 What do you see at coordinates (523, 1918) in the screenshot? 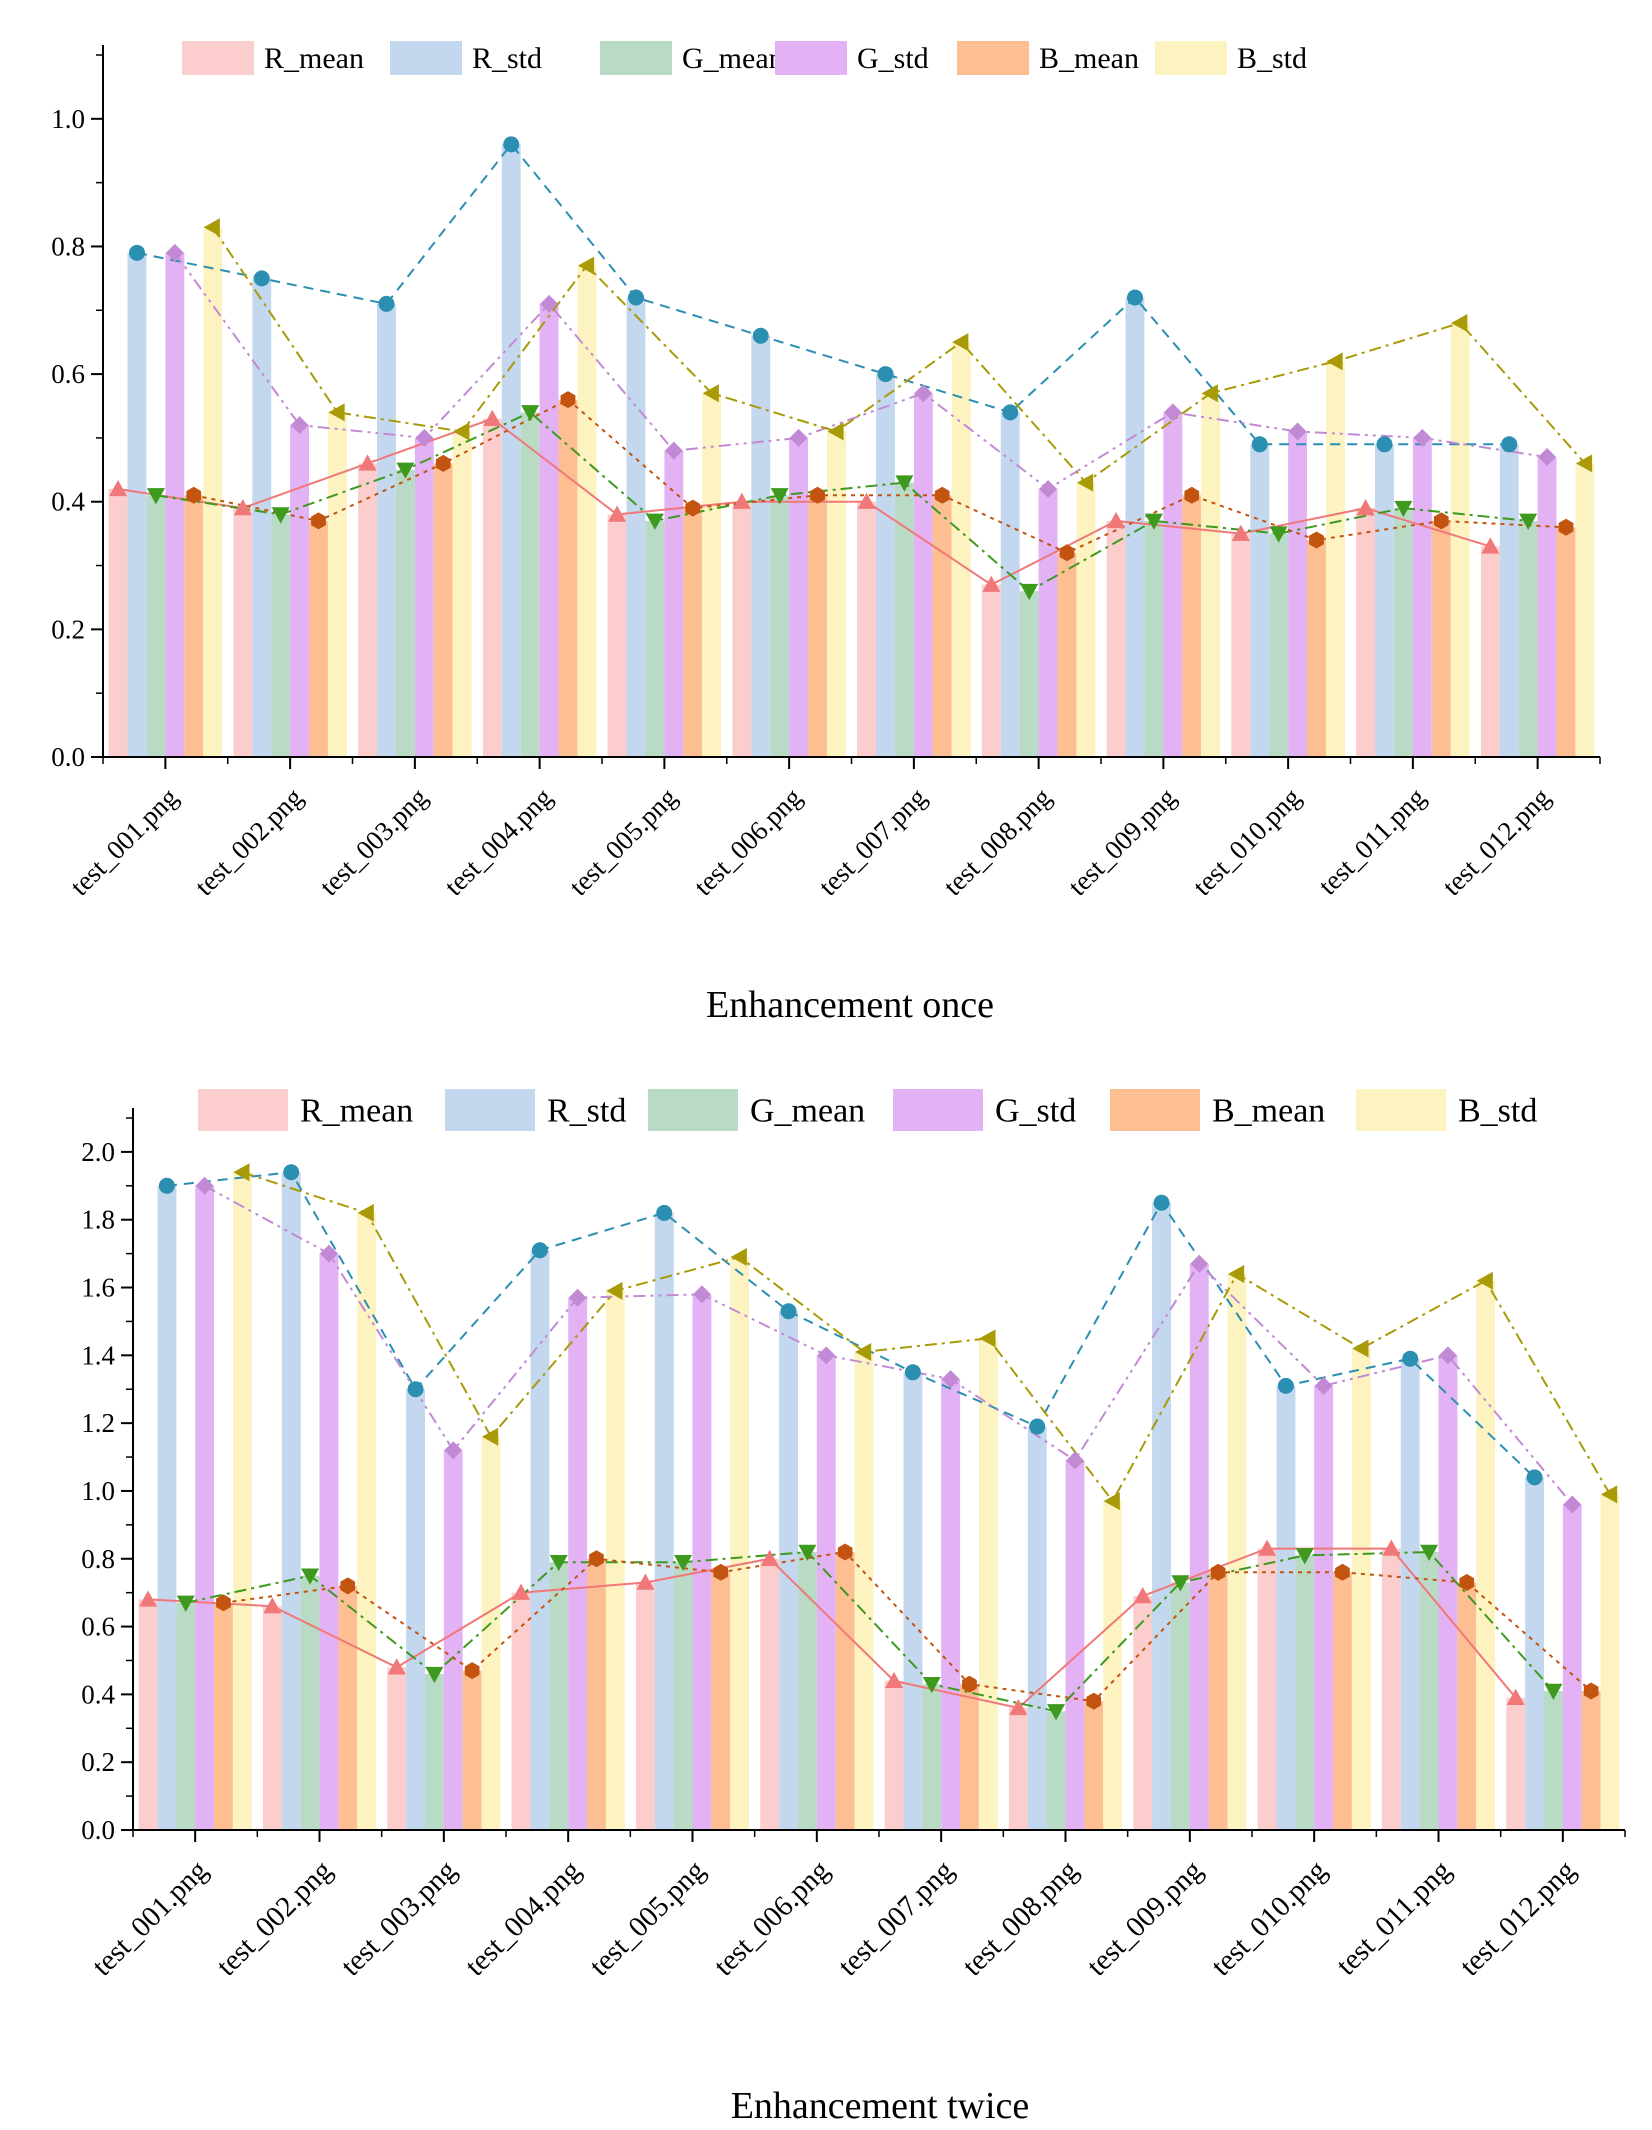
I see `x-tick-label: test_004.png` at bounding box center [523, 1918].